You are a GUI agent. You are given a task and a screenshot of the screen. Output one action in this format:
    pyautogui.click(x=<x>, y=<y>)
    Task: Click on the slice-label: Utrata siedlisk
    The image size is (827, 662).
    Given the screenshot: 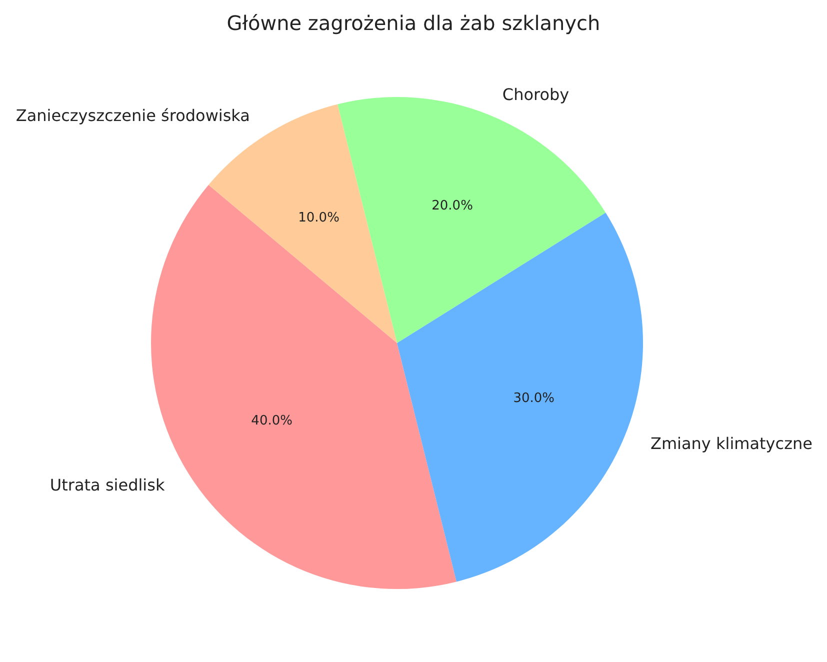 What is the action you would take?
    pyautogui.click(x=108, y=485)
    